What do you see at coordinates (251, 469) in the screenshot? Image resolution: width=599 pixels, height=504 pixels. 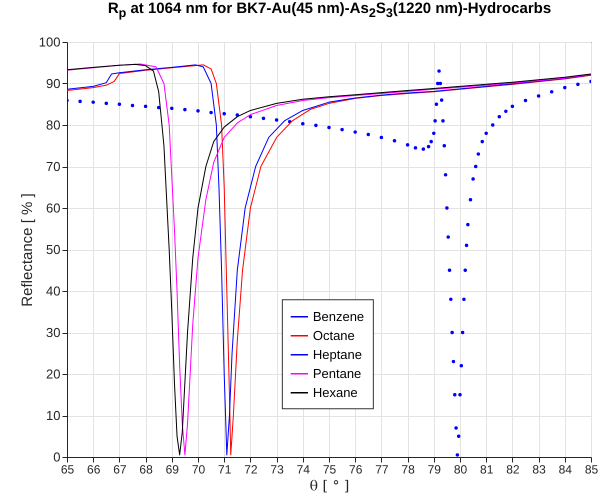 I see `x-tick-label: 72` at bounding box center [251, 469].